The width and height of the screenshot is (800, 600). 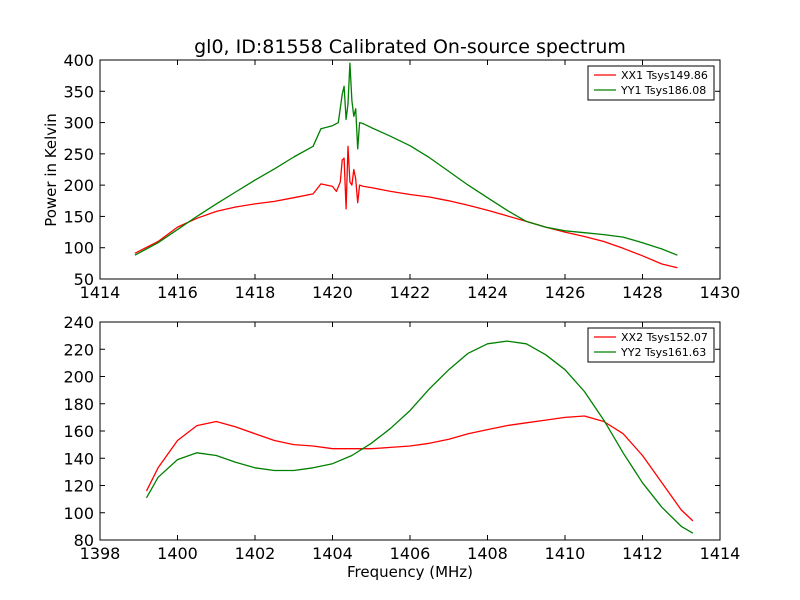 I want to click on legend-label: XX2 Tsys152.07, so click(x=664, y=337).